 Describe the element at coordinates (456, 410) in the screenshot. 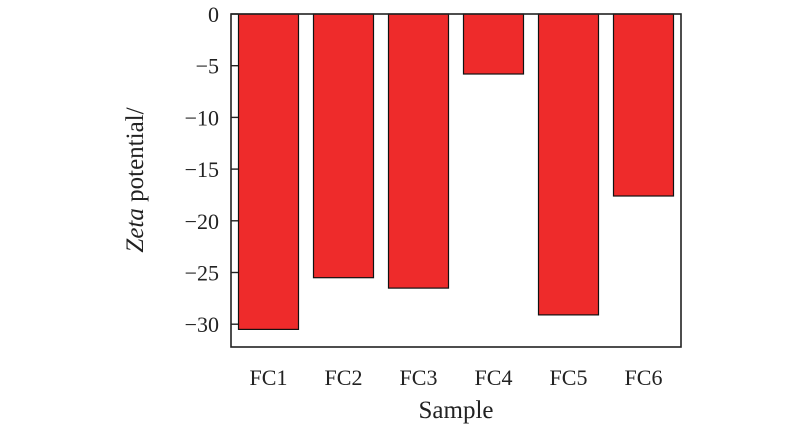

I see `x-axis-title: Sample` at that location.